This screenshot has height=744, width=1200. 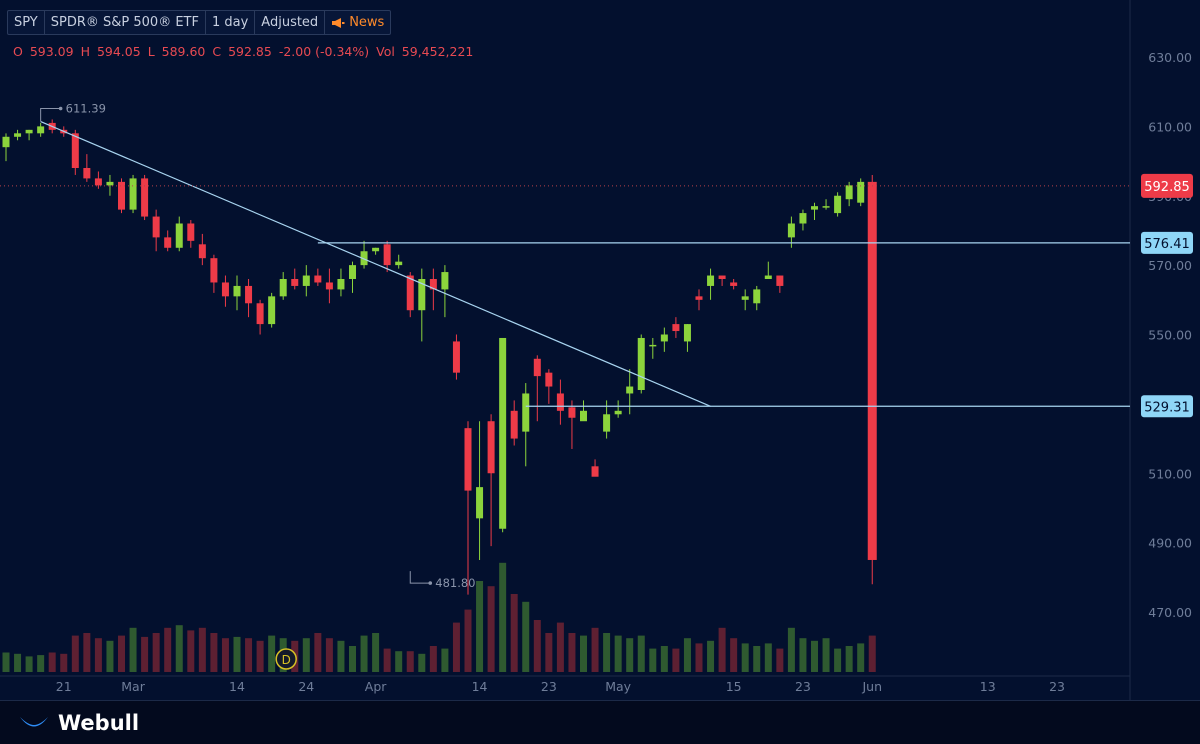 What do you see at coordinates (64, 686) in the screenshot?
I see `x-tick-label: 21` at bounding box center [64, 686].